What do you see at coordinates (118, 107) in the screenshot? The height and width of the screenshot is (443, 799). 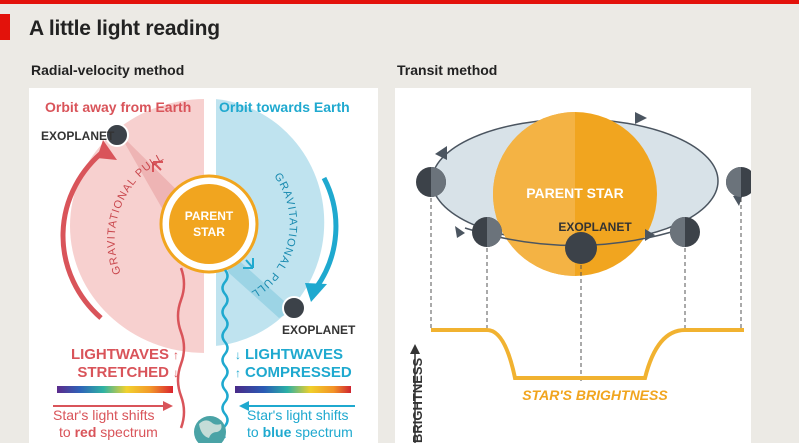 I see `orbit-away-label: Orbit away from Earth` at bounding box center [118, 107].